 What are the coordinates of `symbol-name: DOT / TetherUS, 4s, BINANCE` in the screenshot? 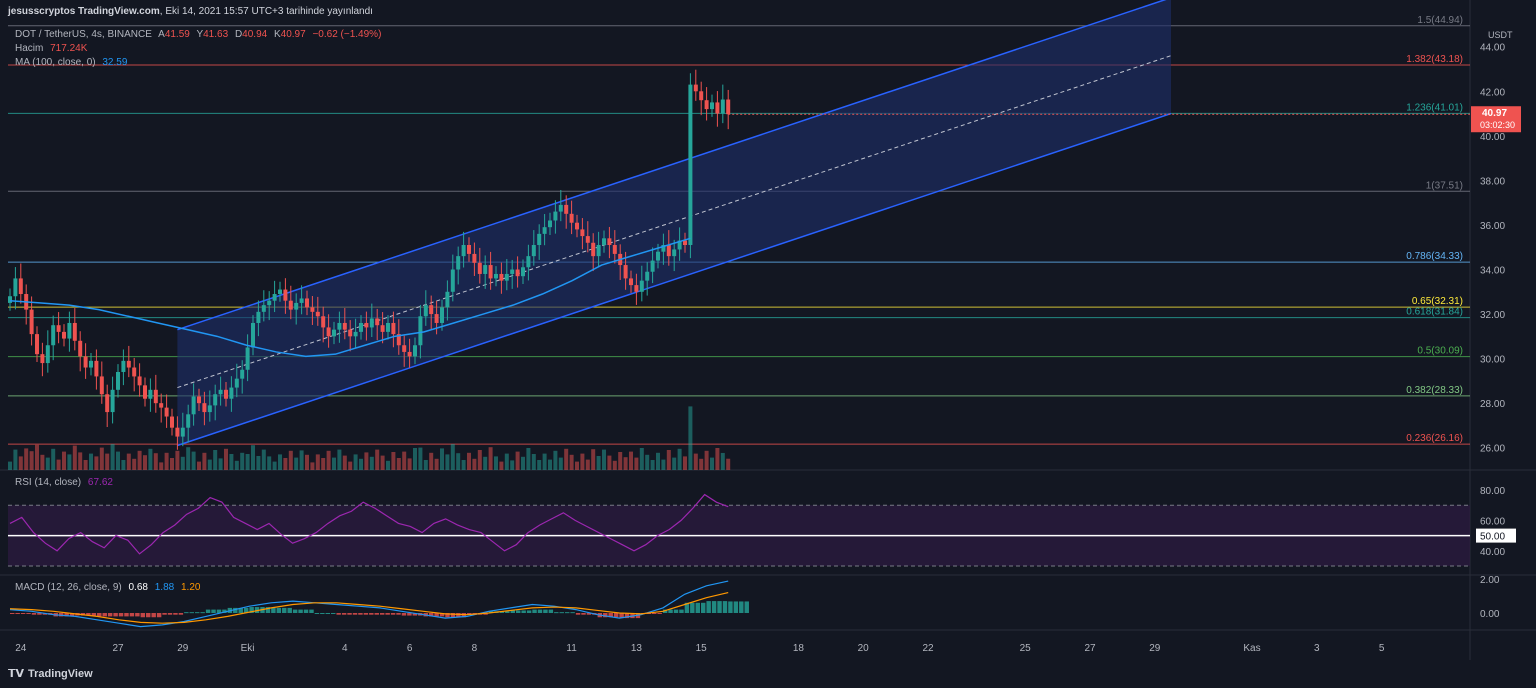 It's located at (83, 34).